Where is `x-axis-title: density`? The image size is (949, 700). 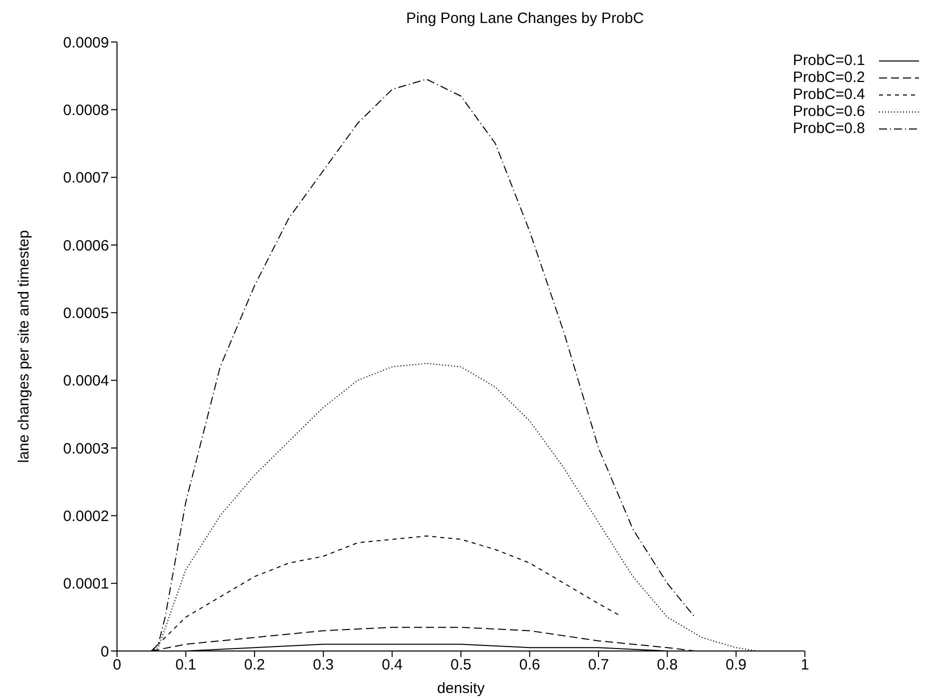 x-axis-title: density is located at coordinates (461, 688).